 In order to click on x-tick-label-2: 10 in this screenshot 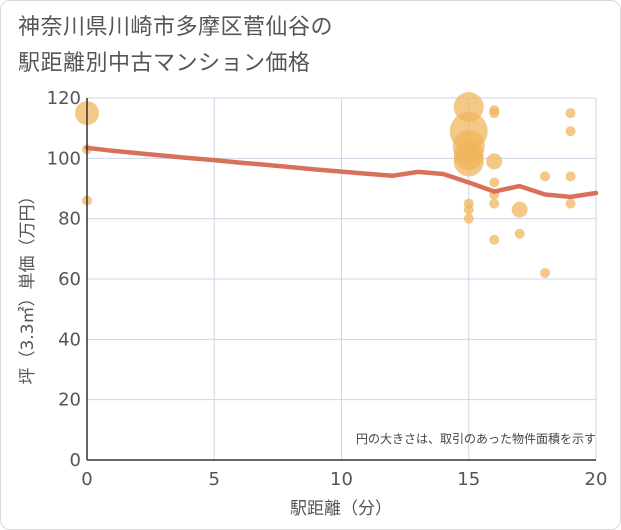, I will do `click(341, 479)`.